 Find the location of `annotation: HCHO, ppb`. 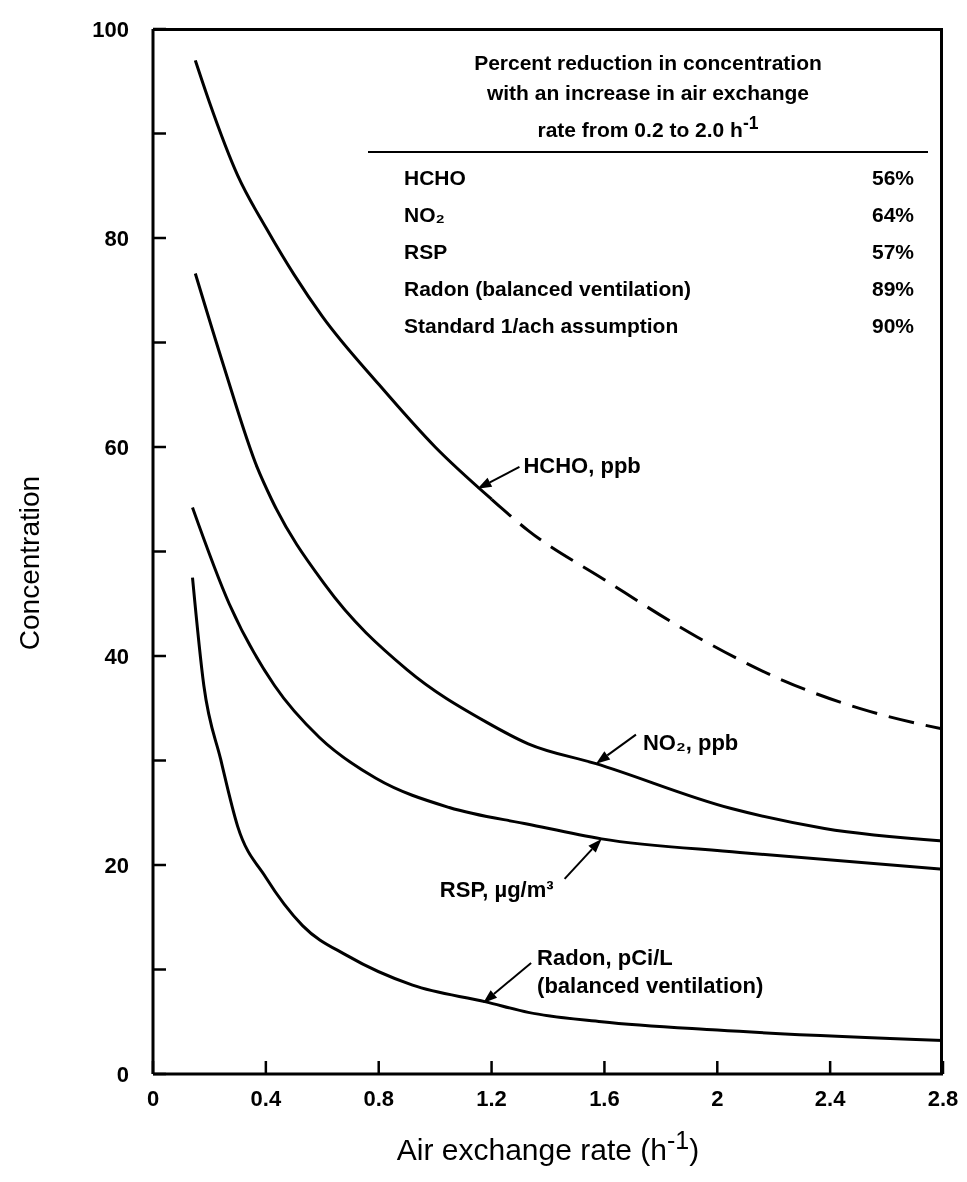

annotation: HCHO, ppb is located at coordinates (582, 465).